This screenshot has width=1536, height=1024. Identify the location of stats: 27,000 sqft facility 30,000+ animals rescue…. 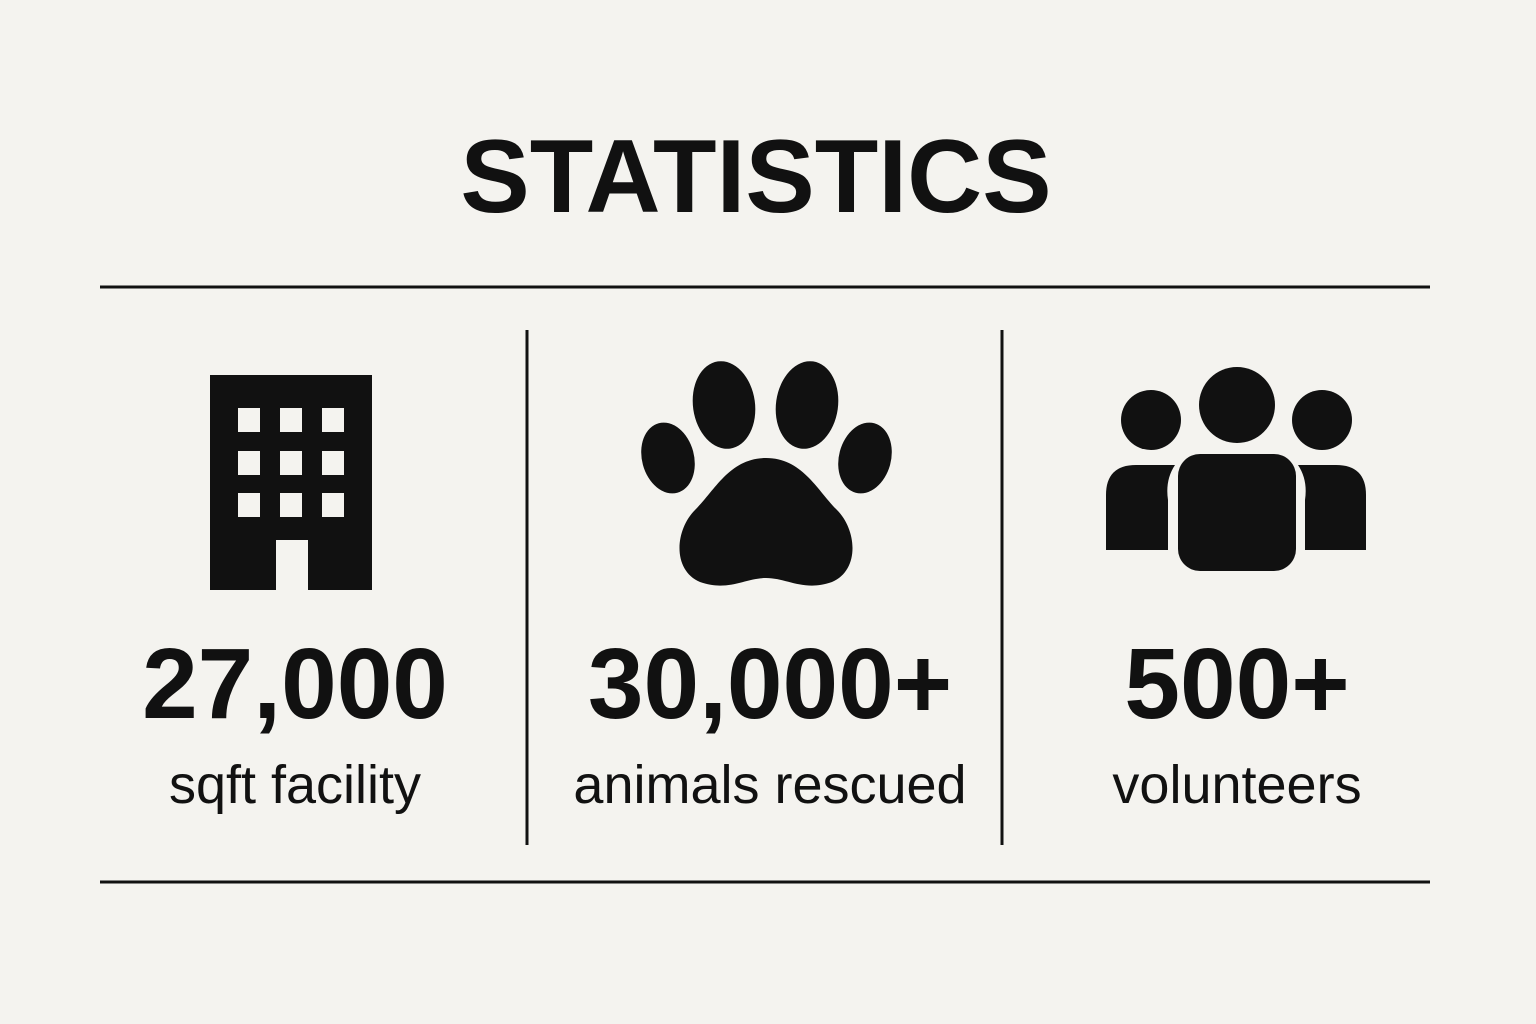
(752, 721).